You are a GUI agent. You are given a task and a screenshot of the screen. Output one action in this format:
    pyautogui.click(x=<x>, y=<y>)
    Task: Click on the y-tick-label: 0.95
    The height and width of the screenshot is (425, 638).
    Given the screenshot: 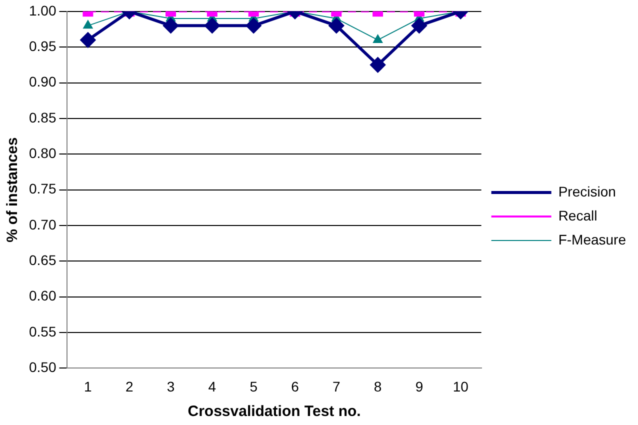 What is the action you would take?
    pyautogui.click(x=42, y=46)
    